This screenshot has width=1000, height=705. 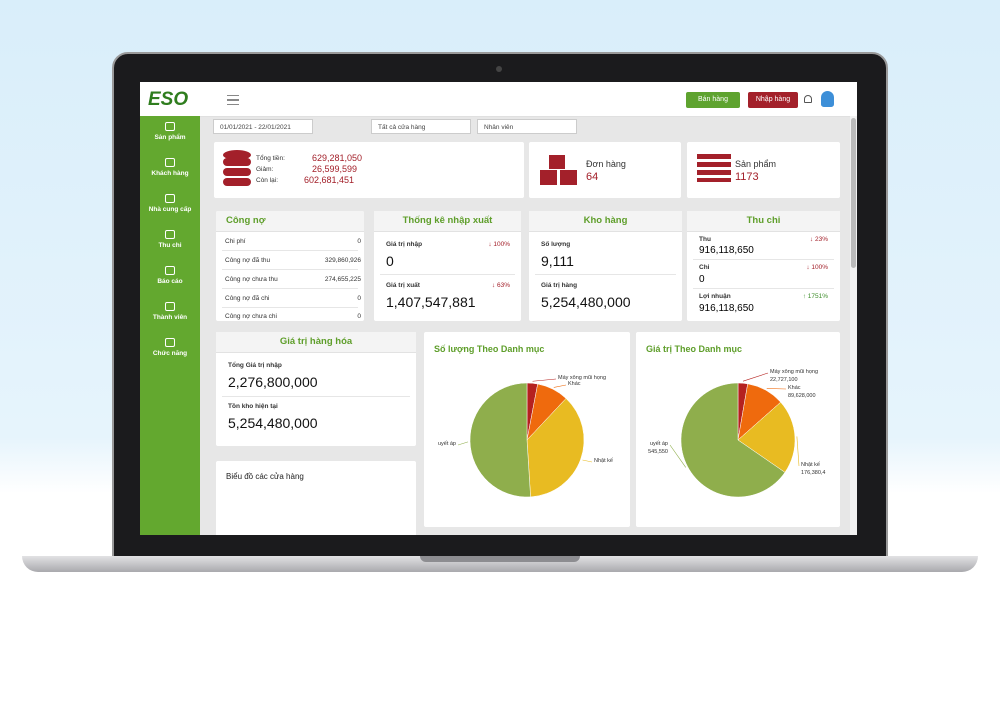 I want to click on nav-label: Sản phẩm, so click(x=170, y=137).